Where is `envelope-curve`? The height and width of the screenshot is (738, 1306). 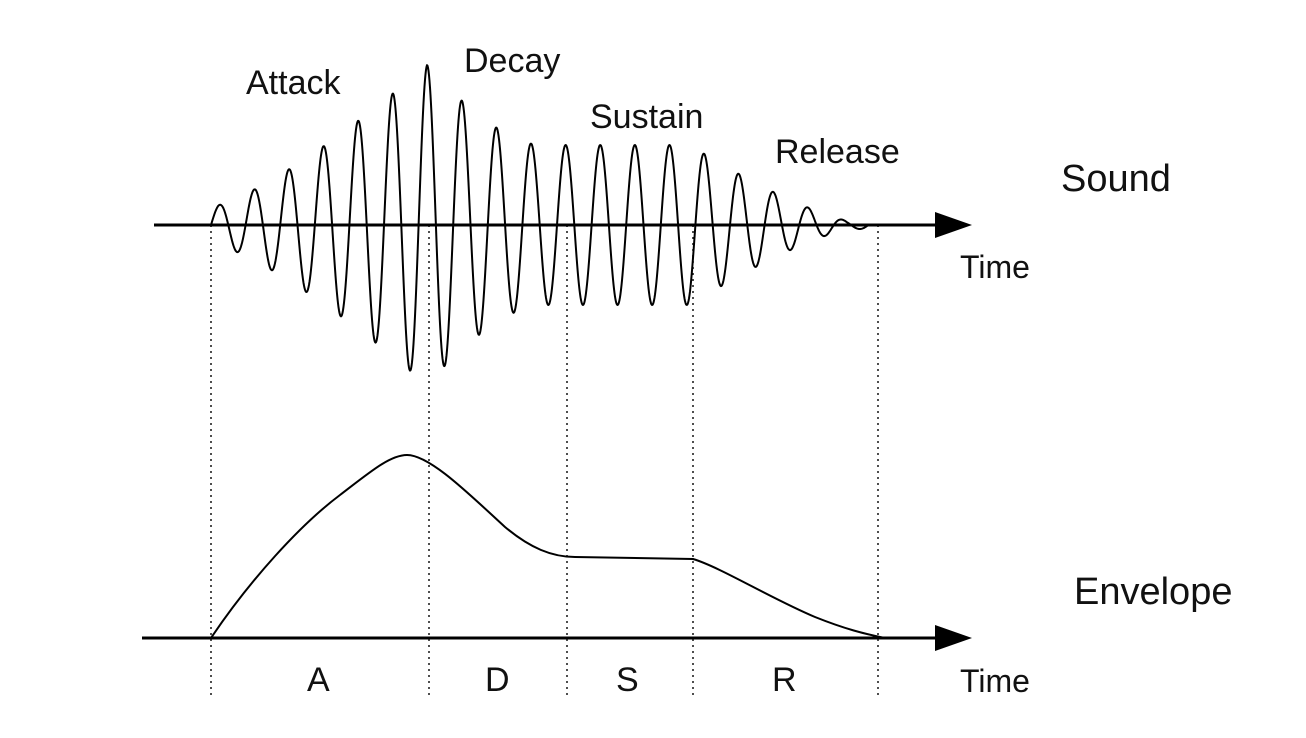 envelope-curve is located at coordinates (548, 546).